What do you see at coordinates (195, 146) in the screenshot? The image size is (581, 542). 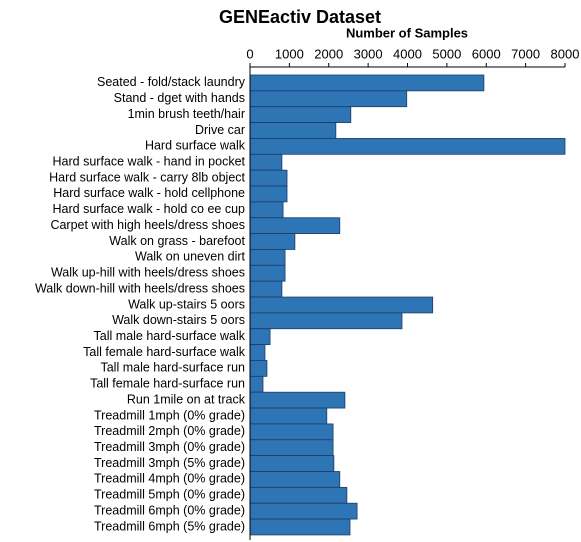 I see `y-tick-label: Hard surface walk` at bounding box center [195, 146].